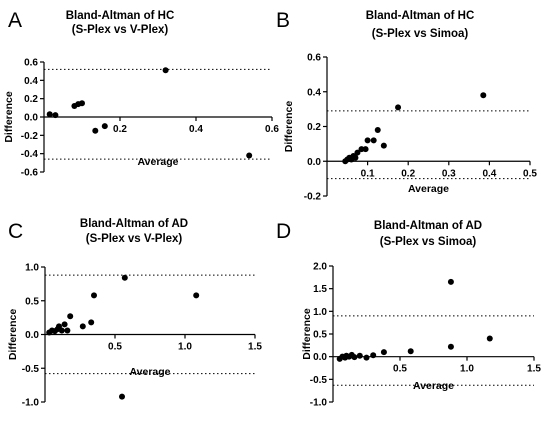 The height and width of the screenshot is (422, 550). What do you see at coordinates (283, 20) in the screenshot?
I see `panel-letter: B` at bounding box center [283, 20].